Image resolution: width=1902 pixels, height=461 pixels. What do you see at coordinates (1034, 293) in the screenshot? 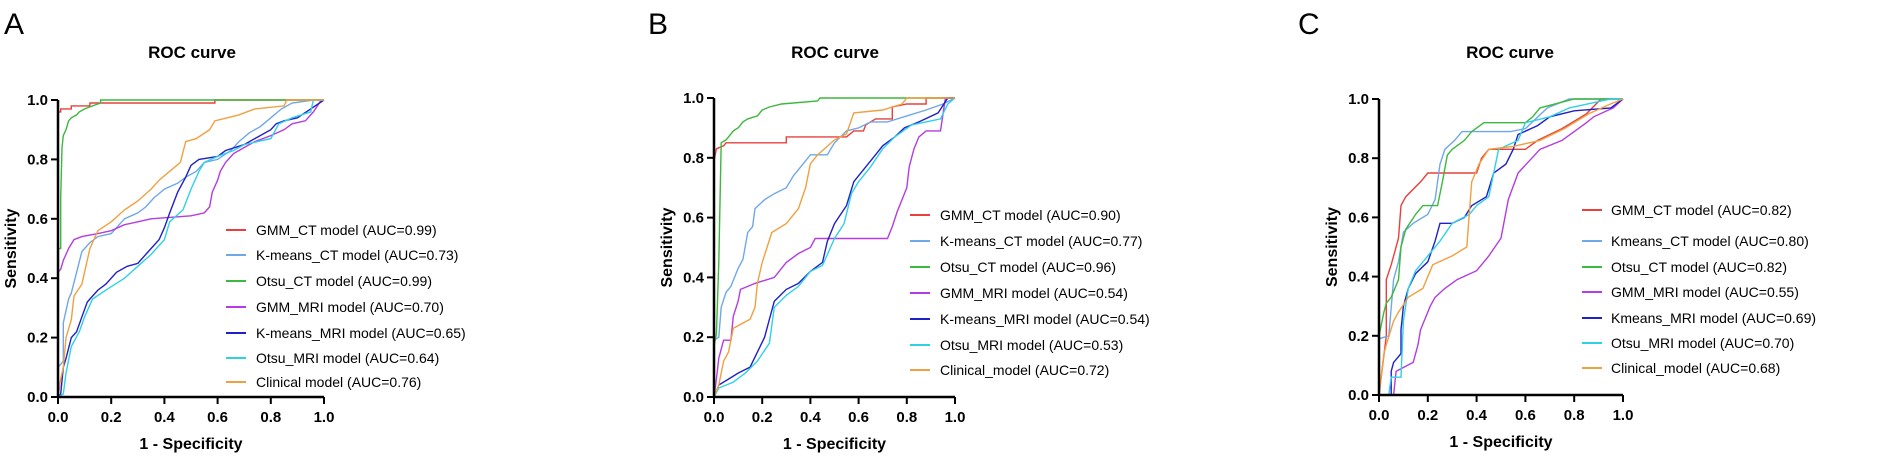
I see `legend-entry: GMM_MRI model (AUC=0.54)` at bounding box center [1034, 293].